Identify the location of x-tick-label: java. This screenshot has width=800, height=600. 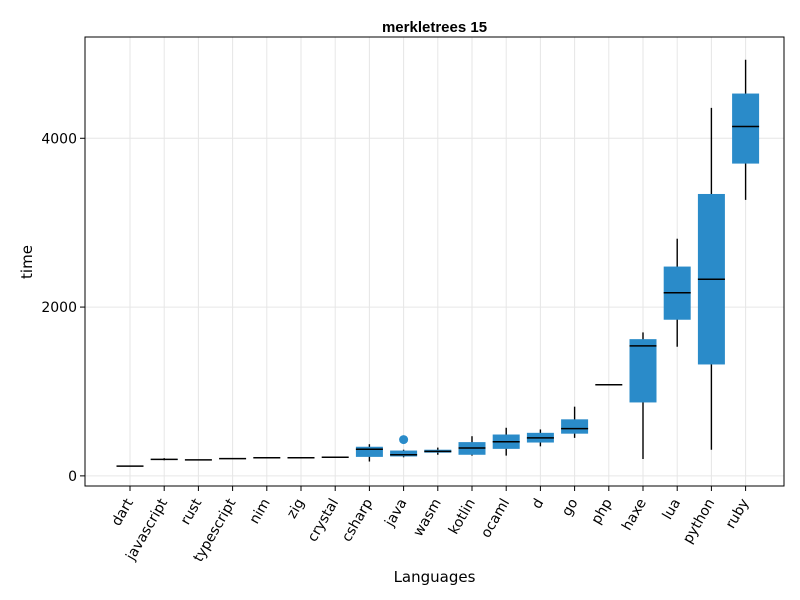
(395, 513).